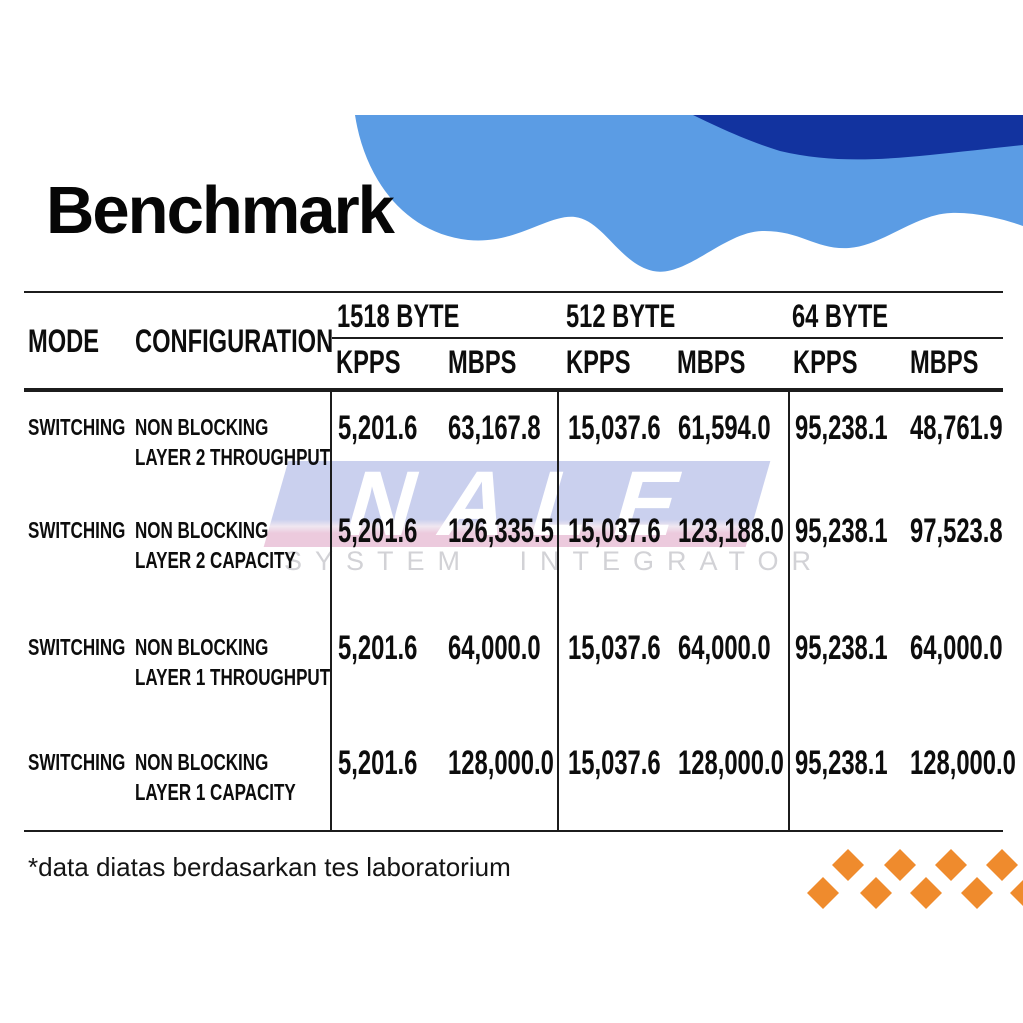 Image resolution: width=1023 pixels, height=1023 pixels. I want to click on cell-mbps-512: 64,000.0, so click(724, 648).